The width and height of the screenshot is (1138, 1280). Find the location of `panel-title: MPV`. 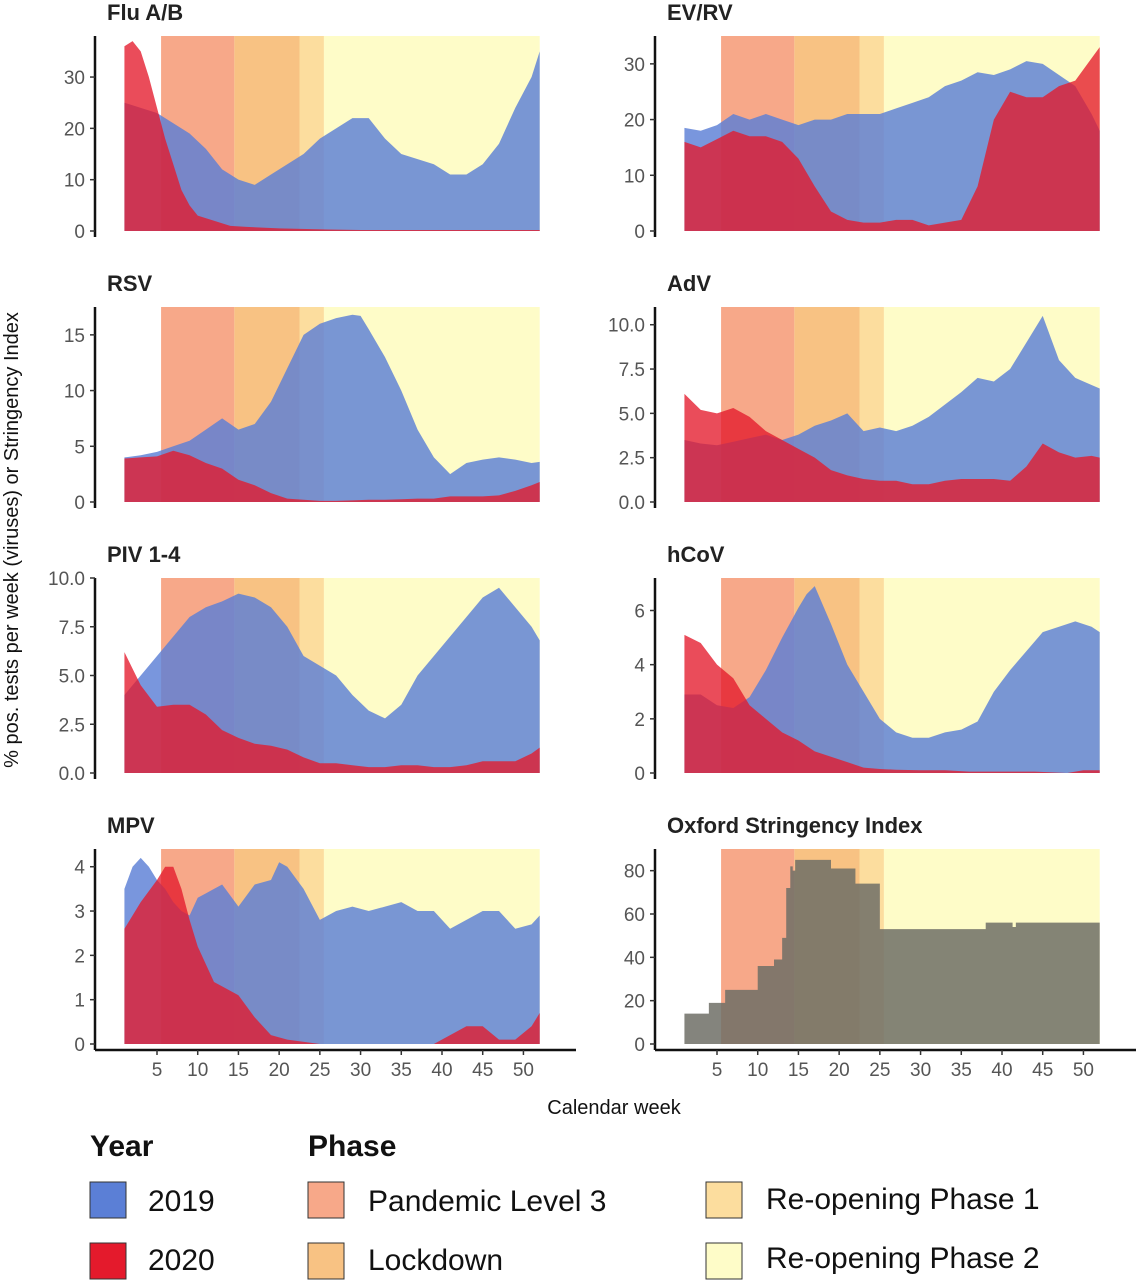

panel-title: MPV is located at coordinates (131, 825).